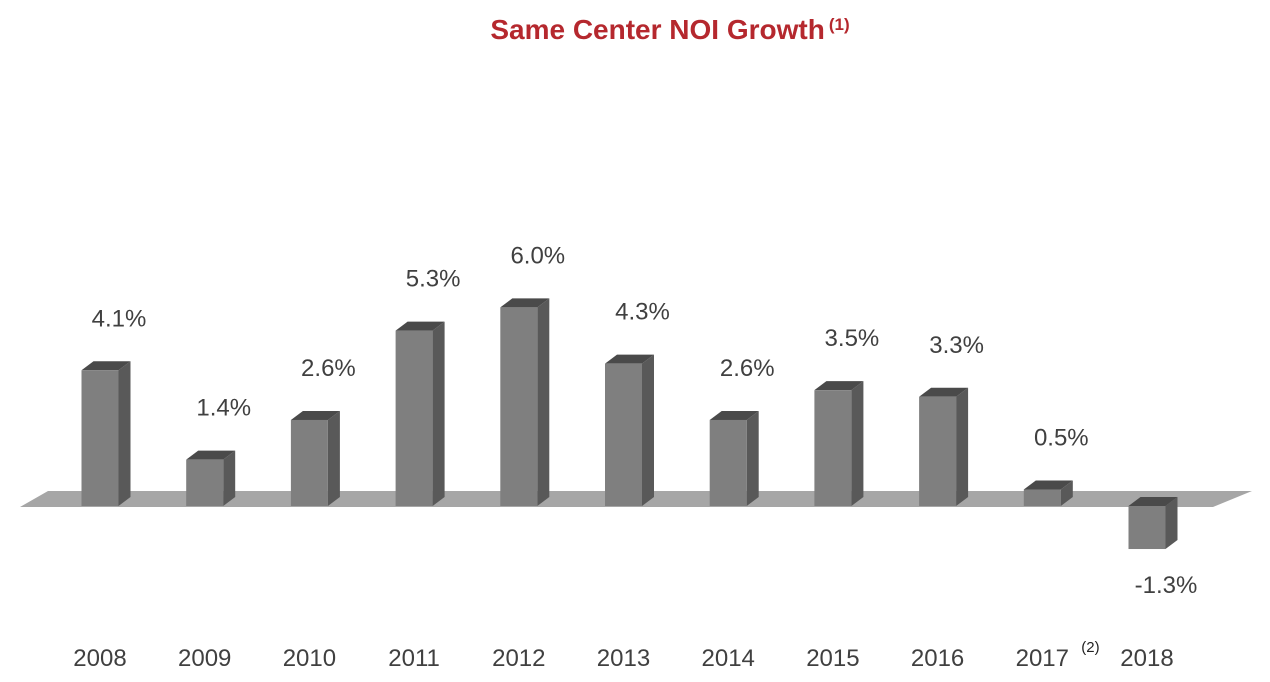 The width and height of the screenshot is (1270, 682). I want to click on value-label-2017: 0.5%, so click(1061, 437).